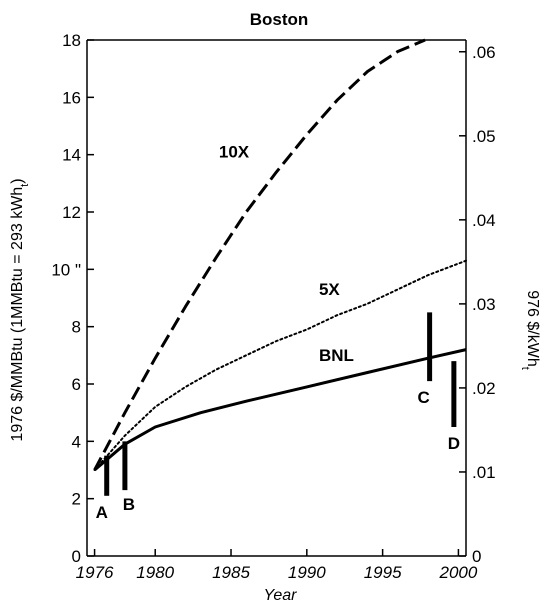 The height and width of the screenshot is (606, 546). Describe the element at coordinates (307, 572) in the screenshot. I see `x-tick-label: 1990` at that location.